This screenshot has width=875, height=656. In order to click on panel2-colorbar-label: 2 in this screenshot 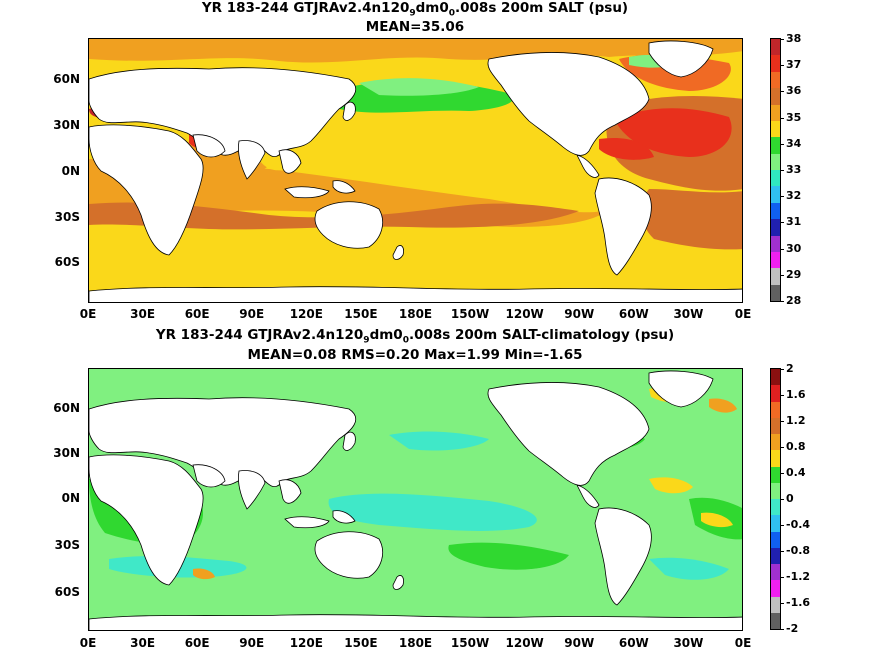, I will do `click(790, 368)`.